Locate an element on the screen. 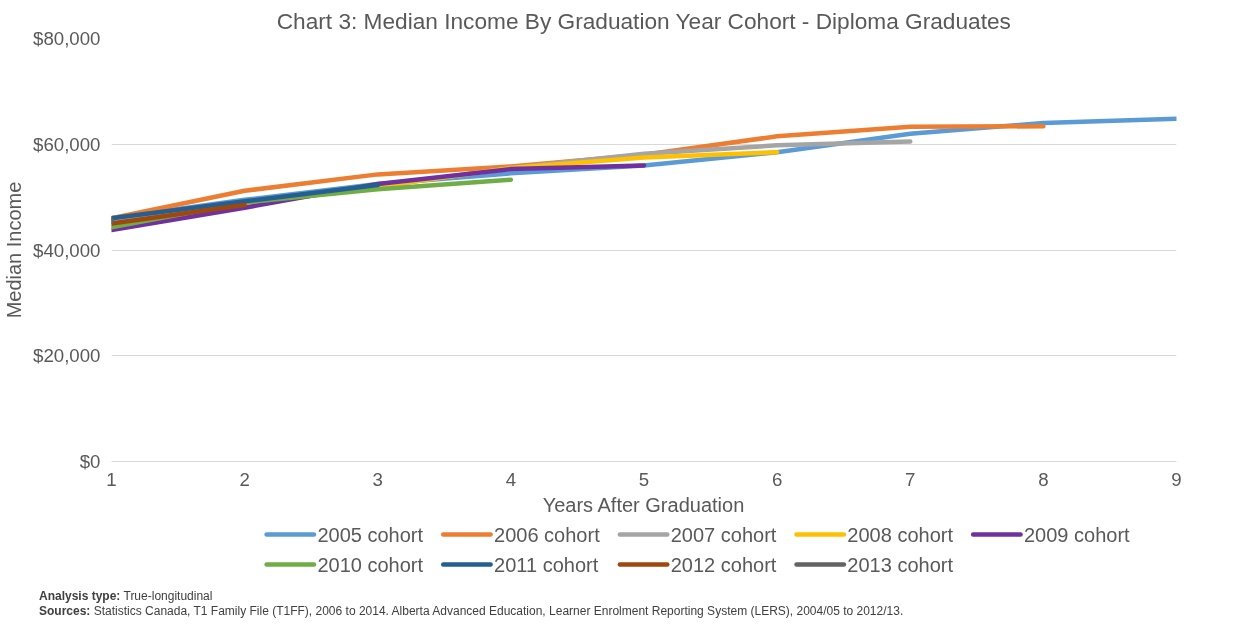 Image resolution: width=1244 pixels, height=629 pixels. x-tick-label: 2 is located at coordinates (244, 479).